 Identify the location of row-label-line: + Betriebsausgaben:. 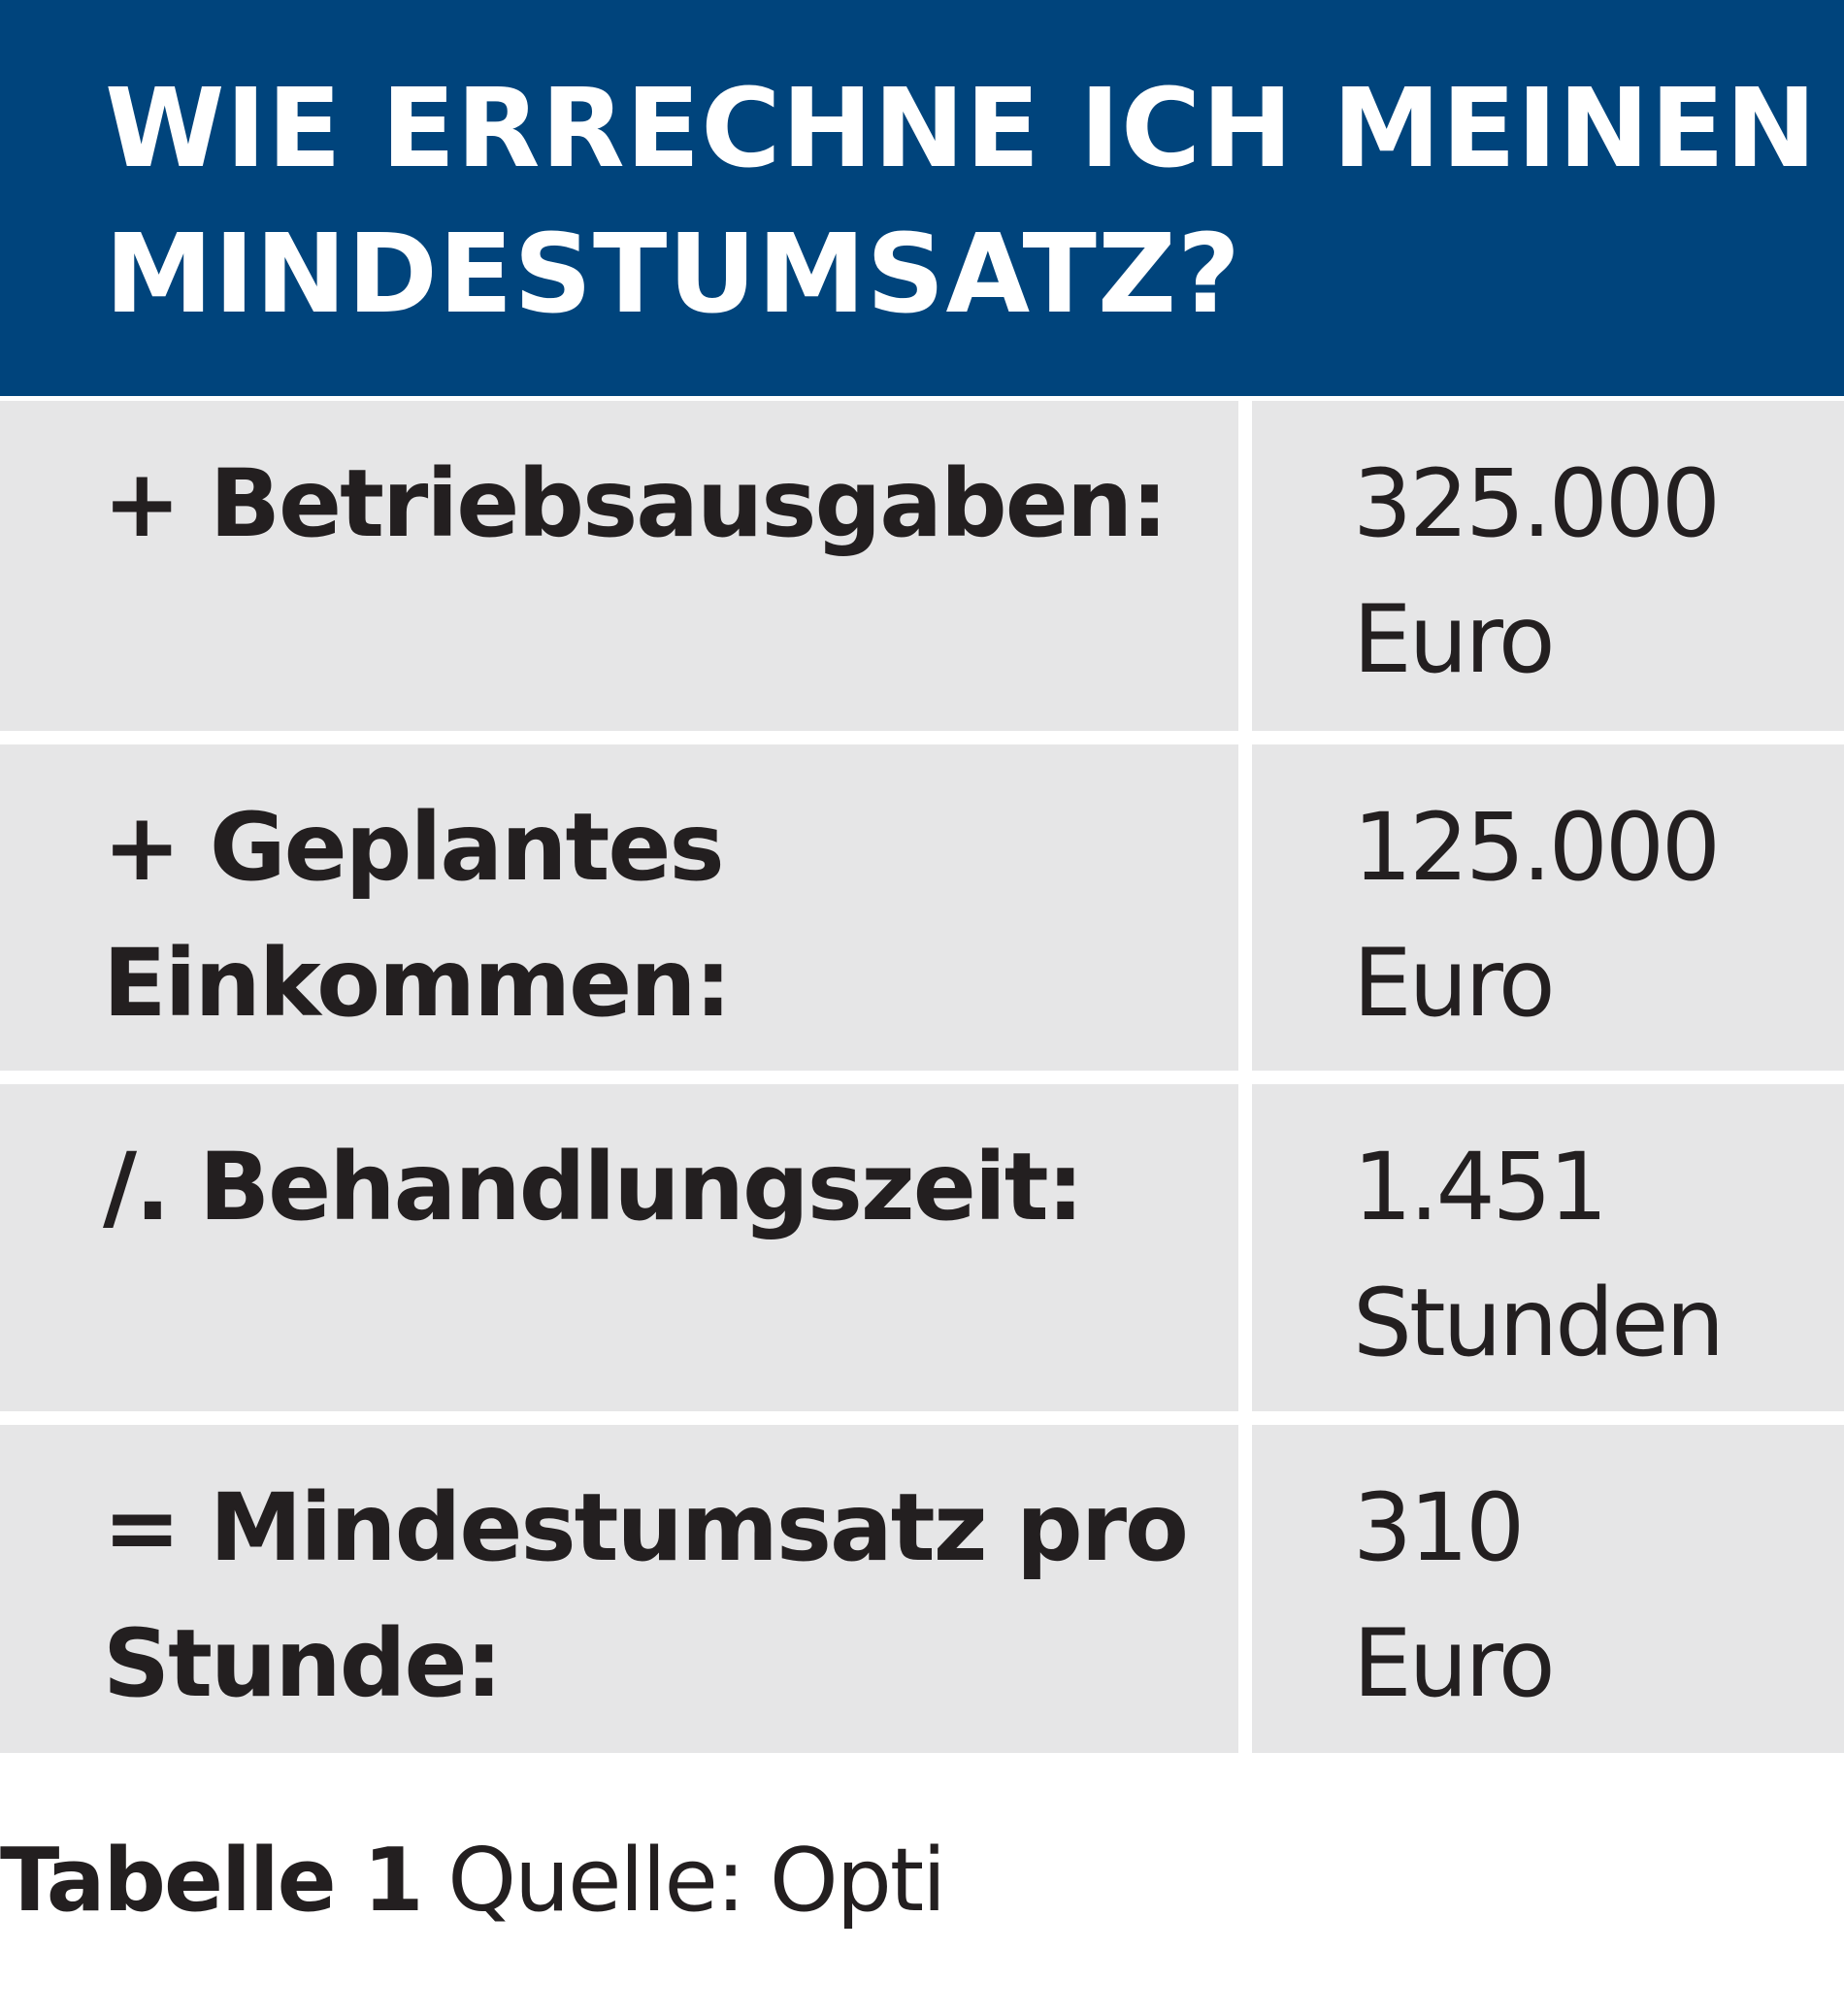
(636, 503).